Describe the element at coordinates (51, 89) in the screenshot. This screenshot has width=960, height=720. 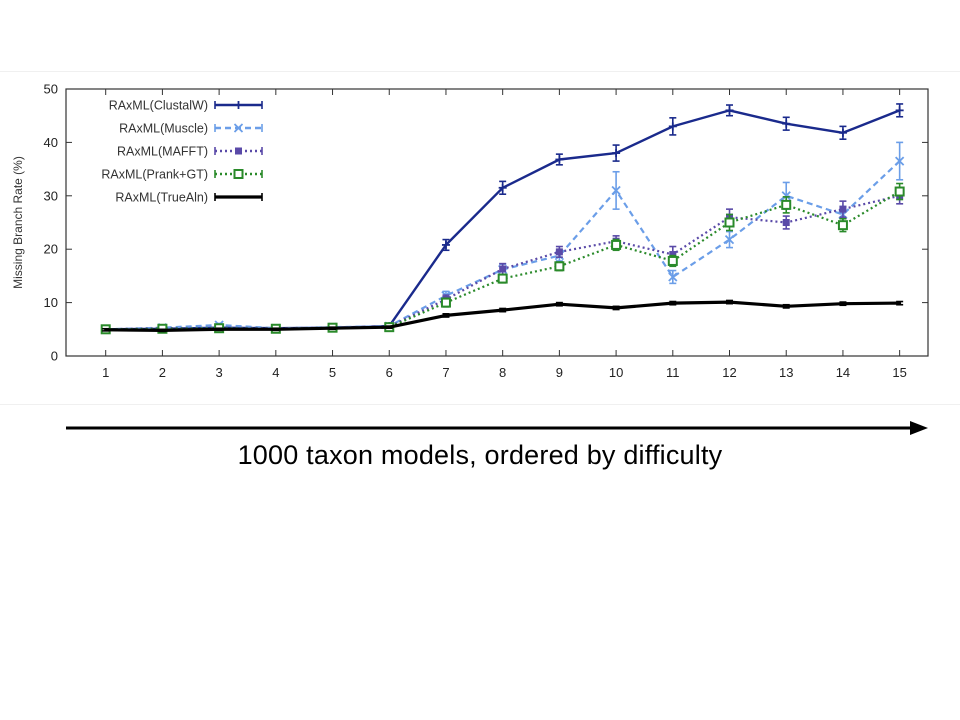
I see `y-tick-label: 50` at that location.